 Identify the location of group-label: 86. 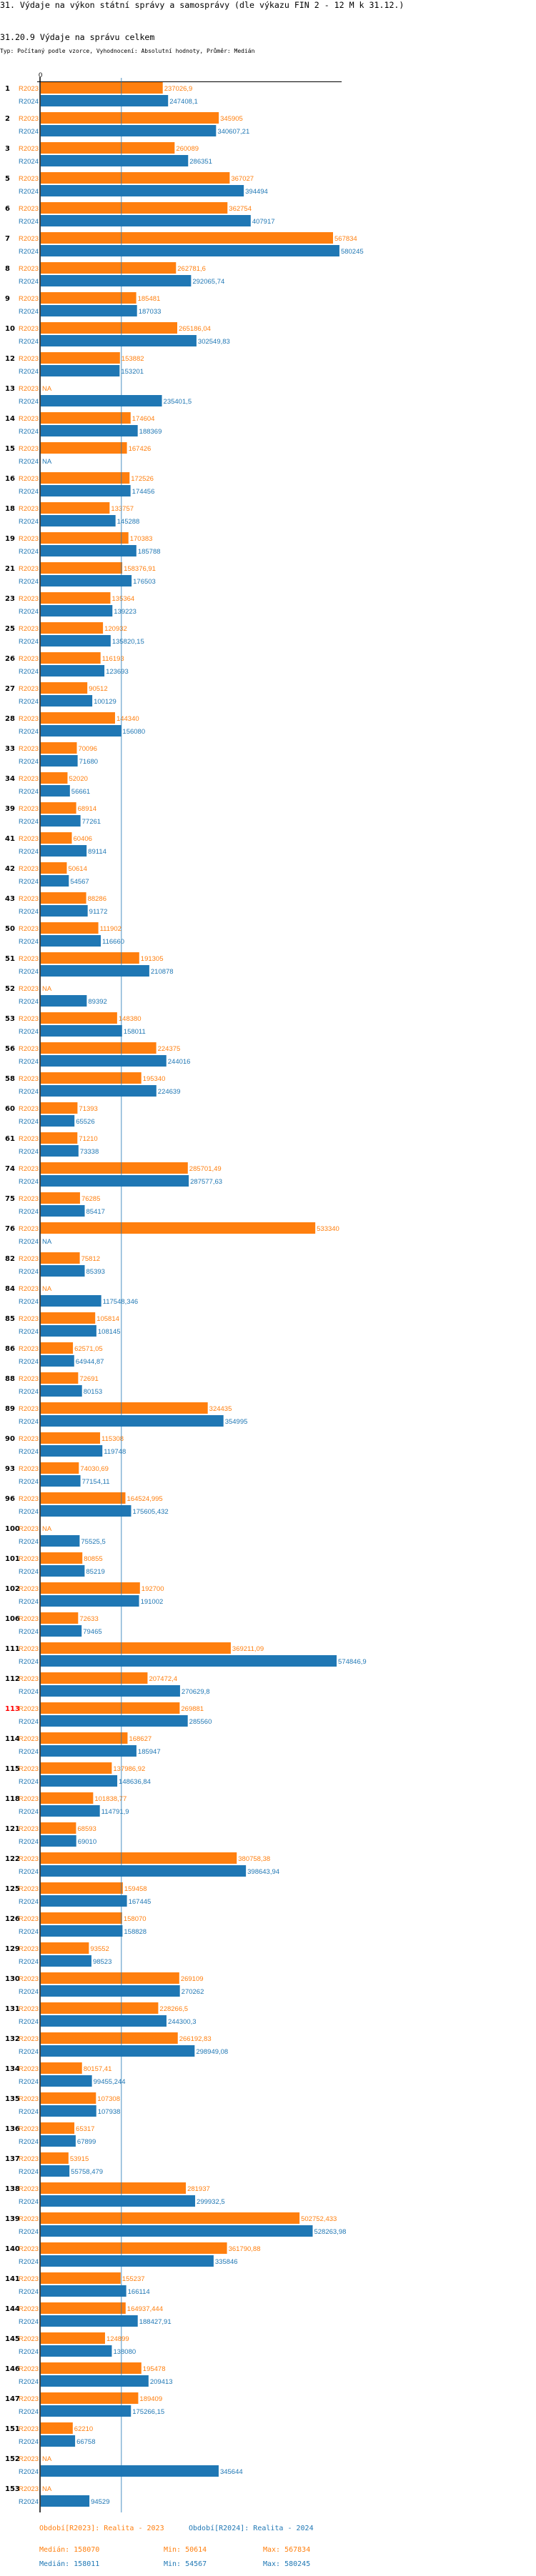
(10, 1349).